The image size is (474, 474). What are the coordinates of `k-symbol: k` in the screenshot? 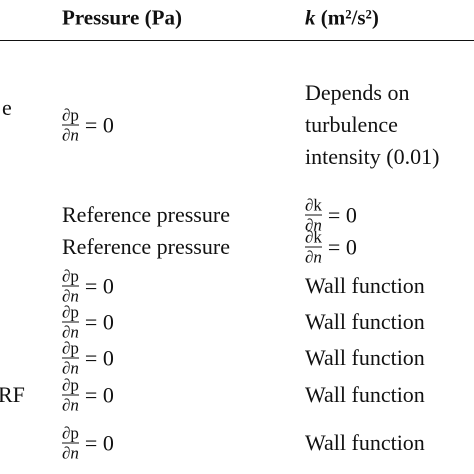 It's located at (310, 17).